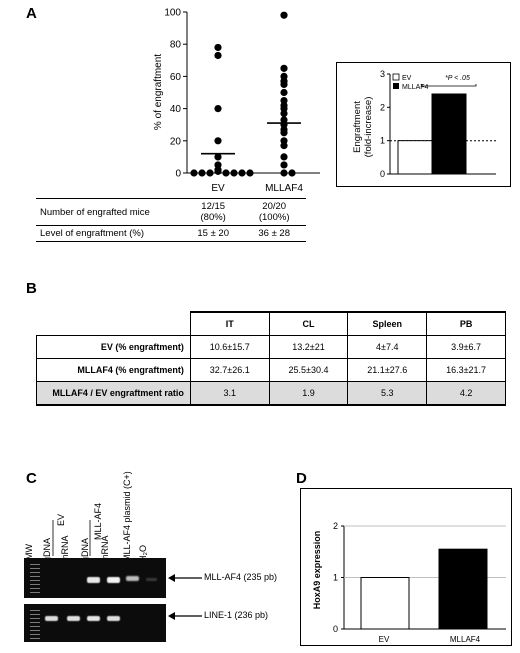  What do you see at coordinates (382, 141) in the screenshot?
I see `inset-y-tick-label: 1` at bounding box center [382, 141].